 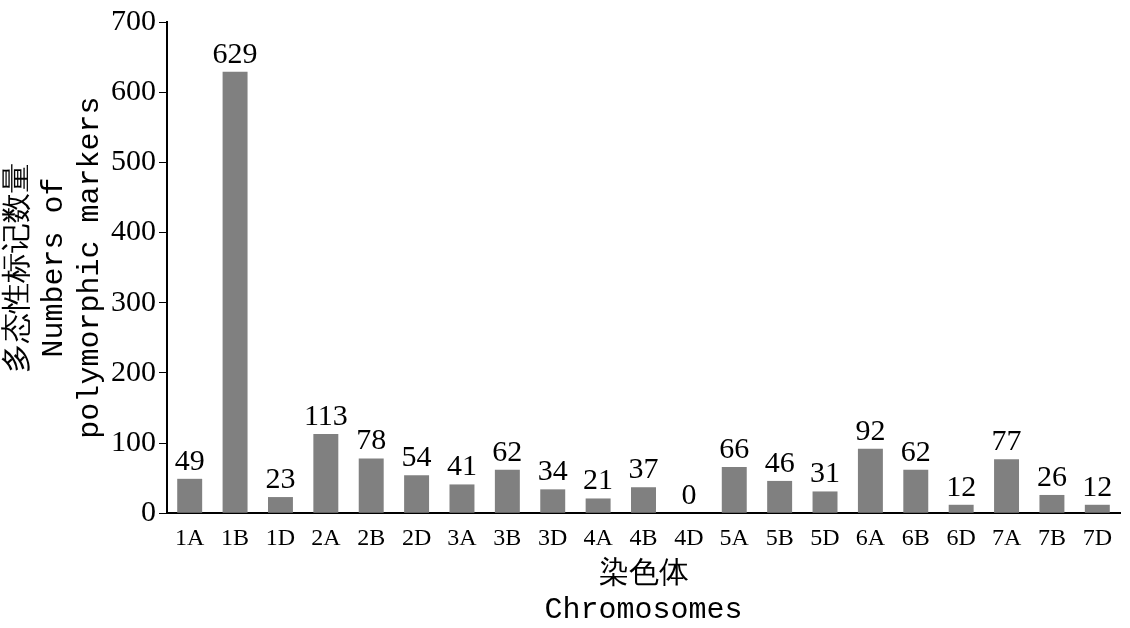 I want to click on data-label: 0, so click(x=689, y=494).